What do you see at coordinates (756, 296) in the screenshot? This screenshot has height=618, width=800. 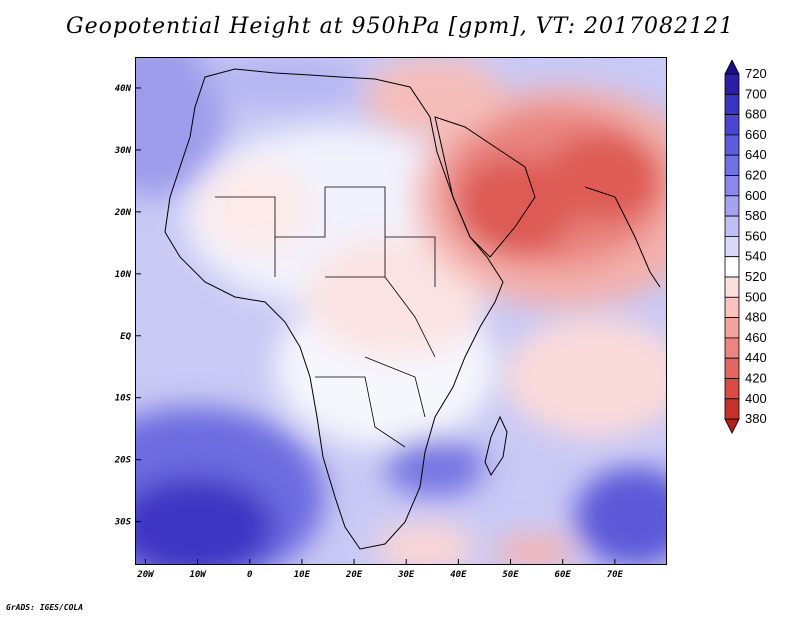 I see `colorbar-label: 500` at bounding box center [756, 296].